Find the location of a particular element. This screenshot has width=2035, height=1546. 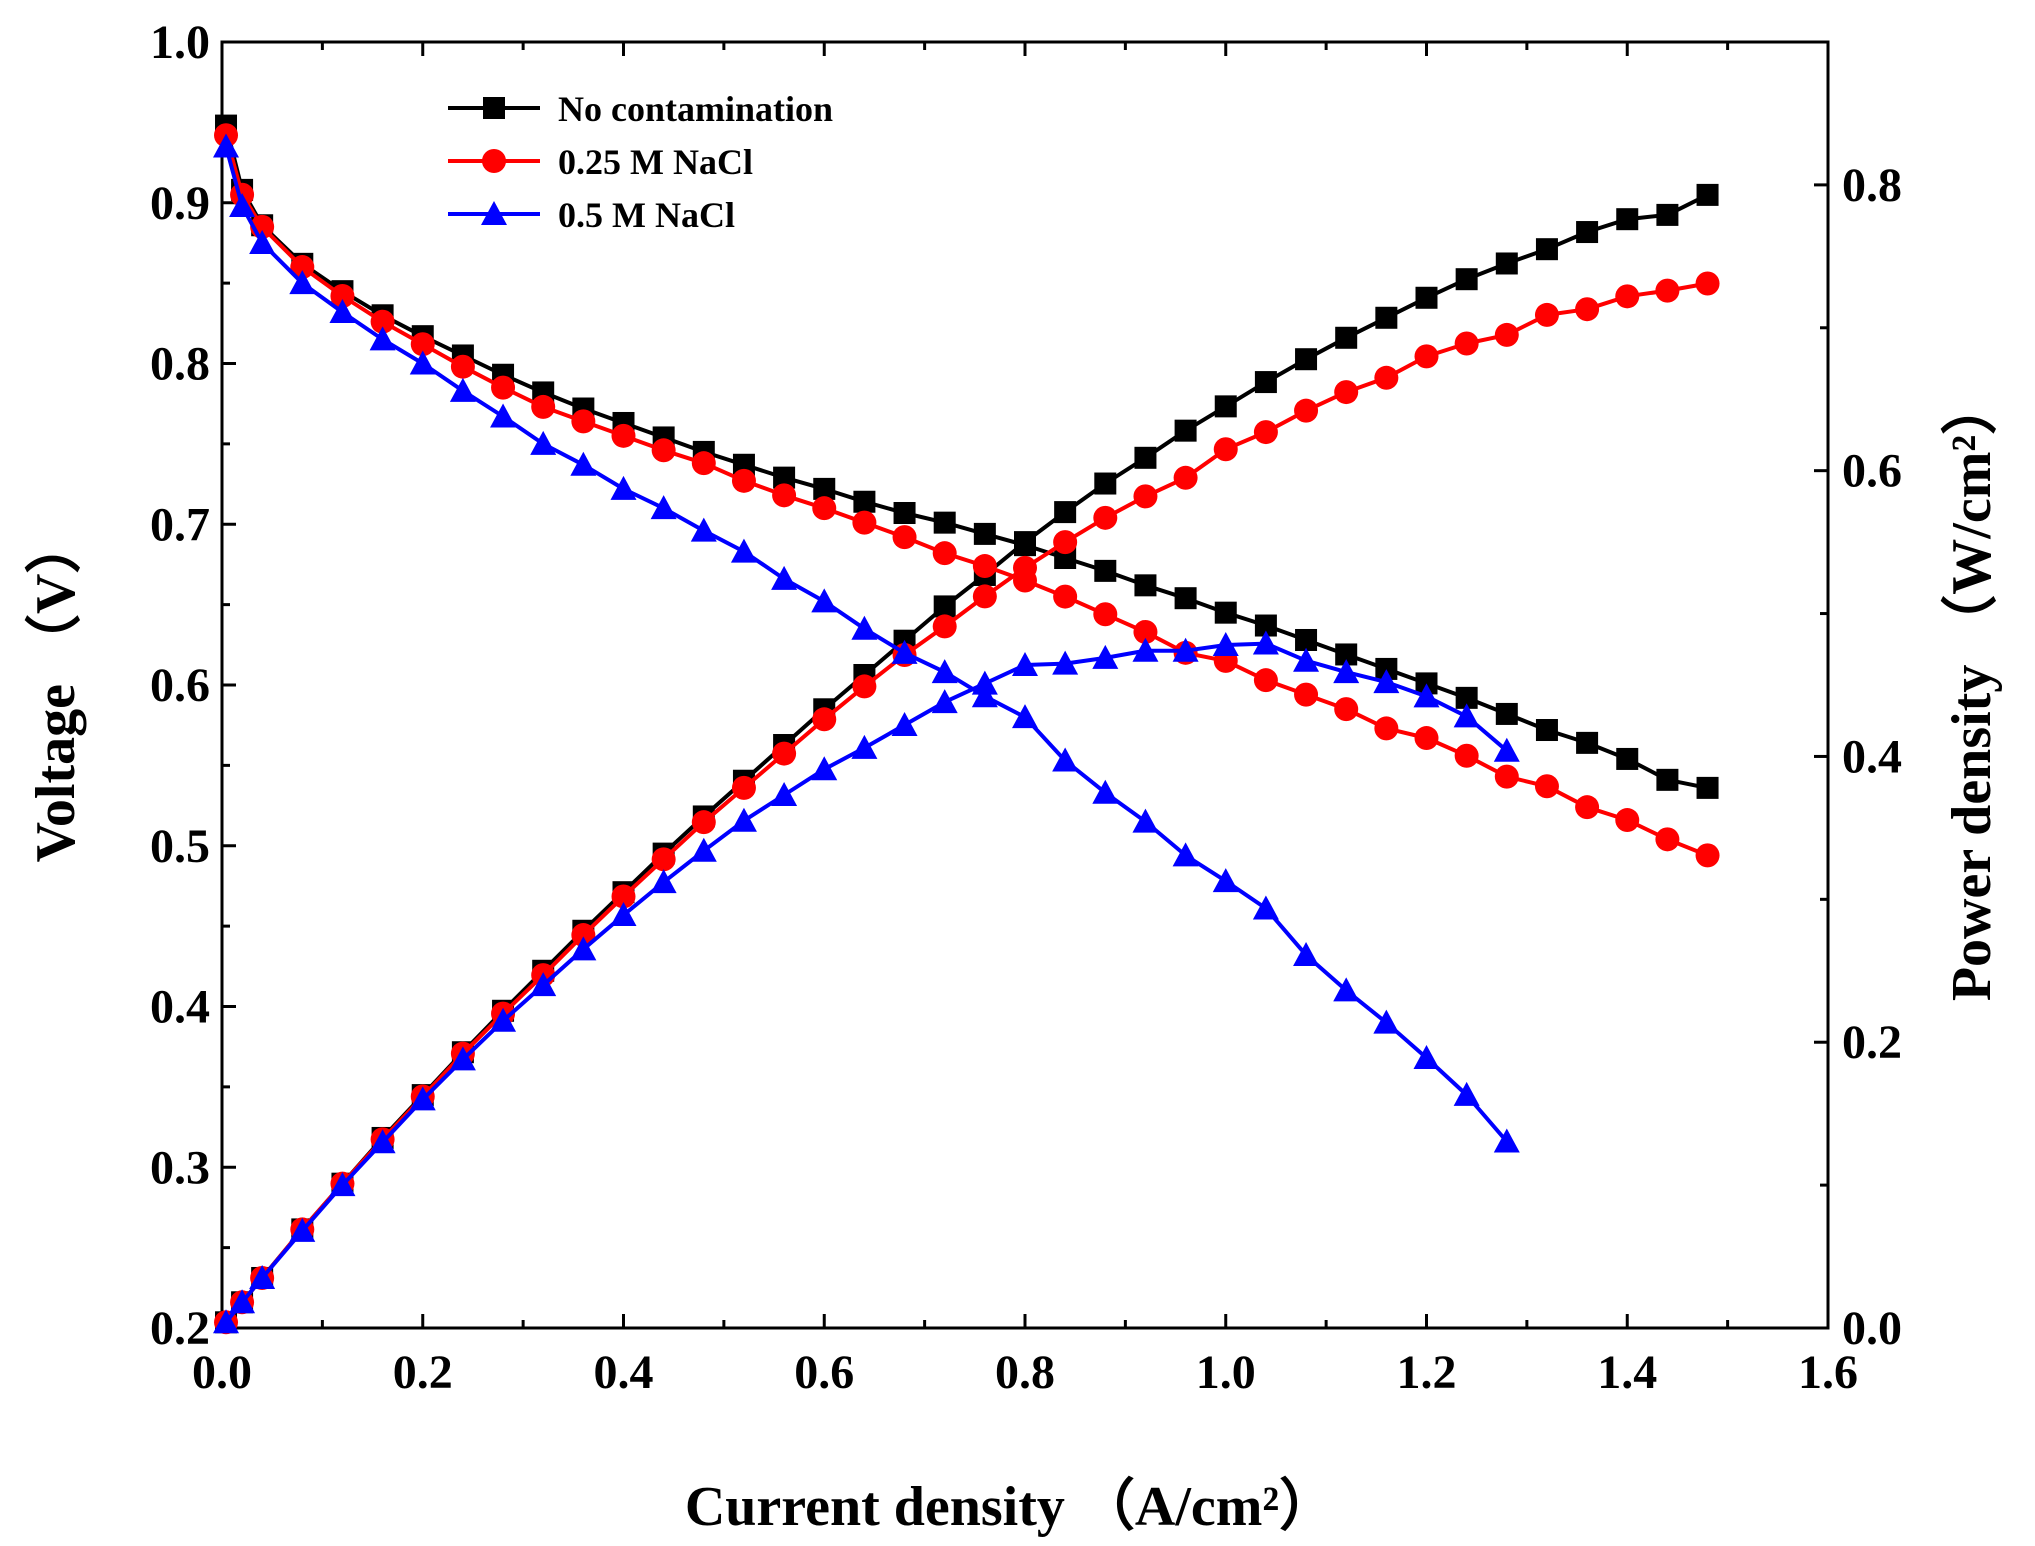

x-tick-label: 0.6 is located at coordinates (824, 1372).